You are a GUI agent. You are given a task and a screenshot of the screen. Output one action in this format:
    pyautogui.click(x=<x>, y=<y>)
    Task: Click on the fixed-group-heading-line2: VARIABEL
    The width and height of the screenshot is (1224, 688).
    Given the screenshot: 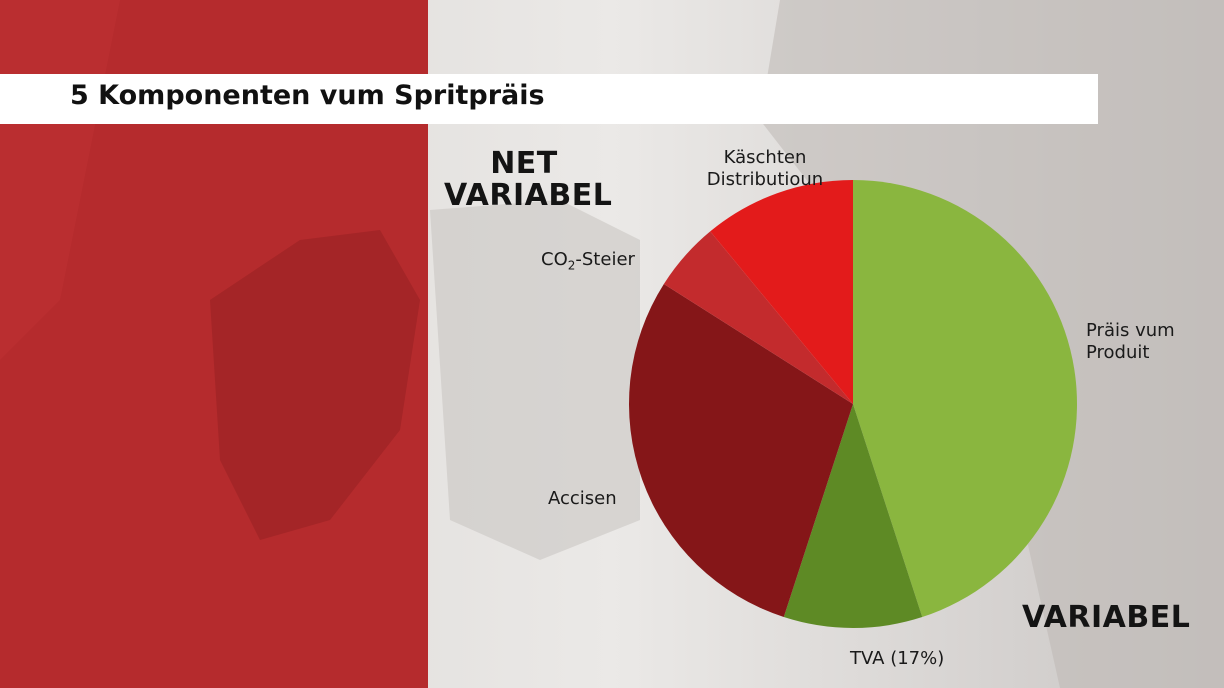 What is the action you would take?
    pyautogui.click(x=528, y=195)
    